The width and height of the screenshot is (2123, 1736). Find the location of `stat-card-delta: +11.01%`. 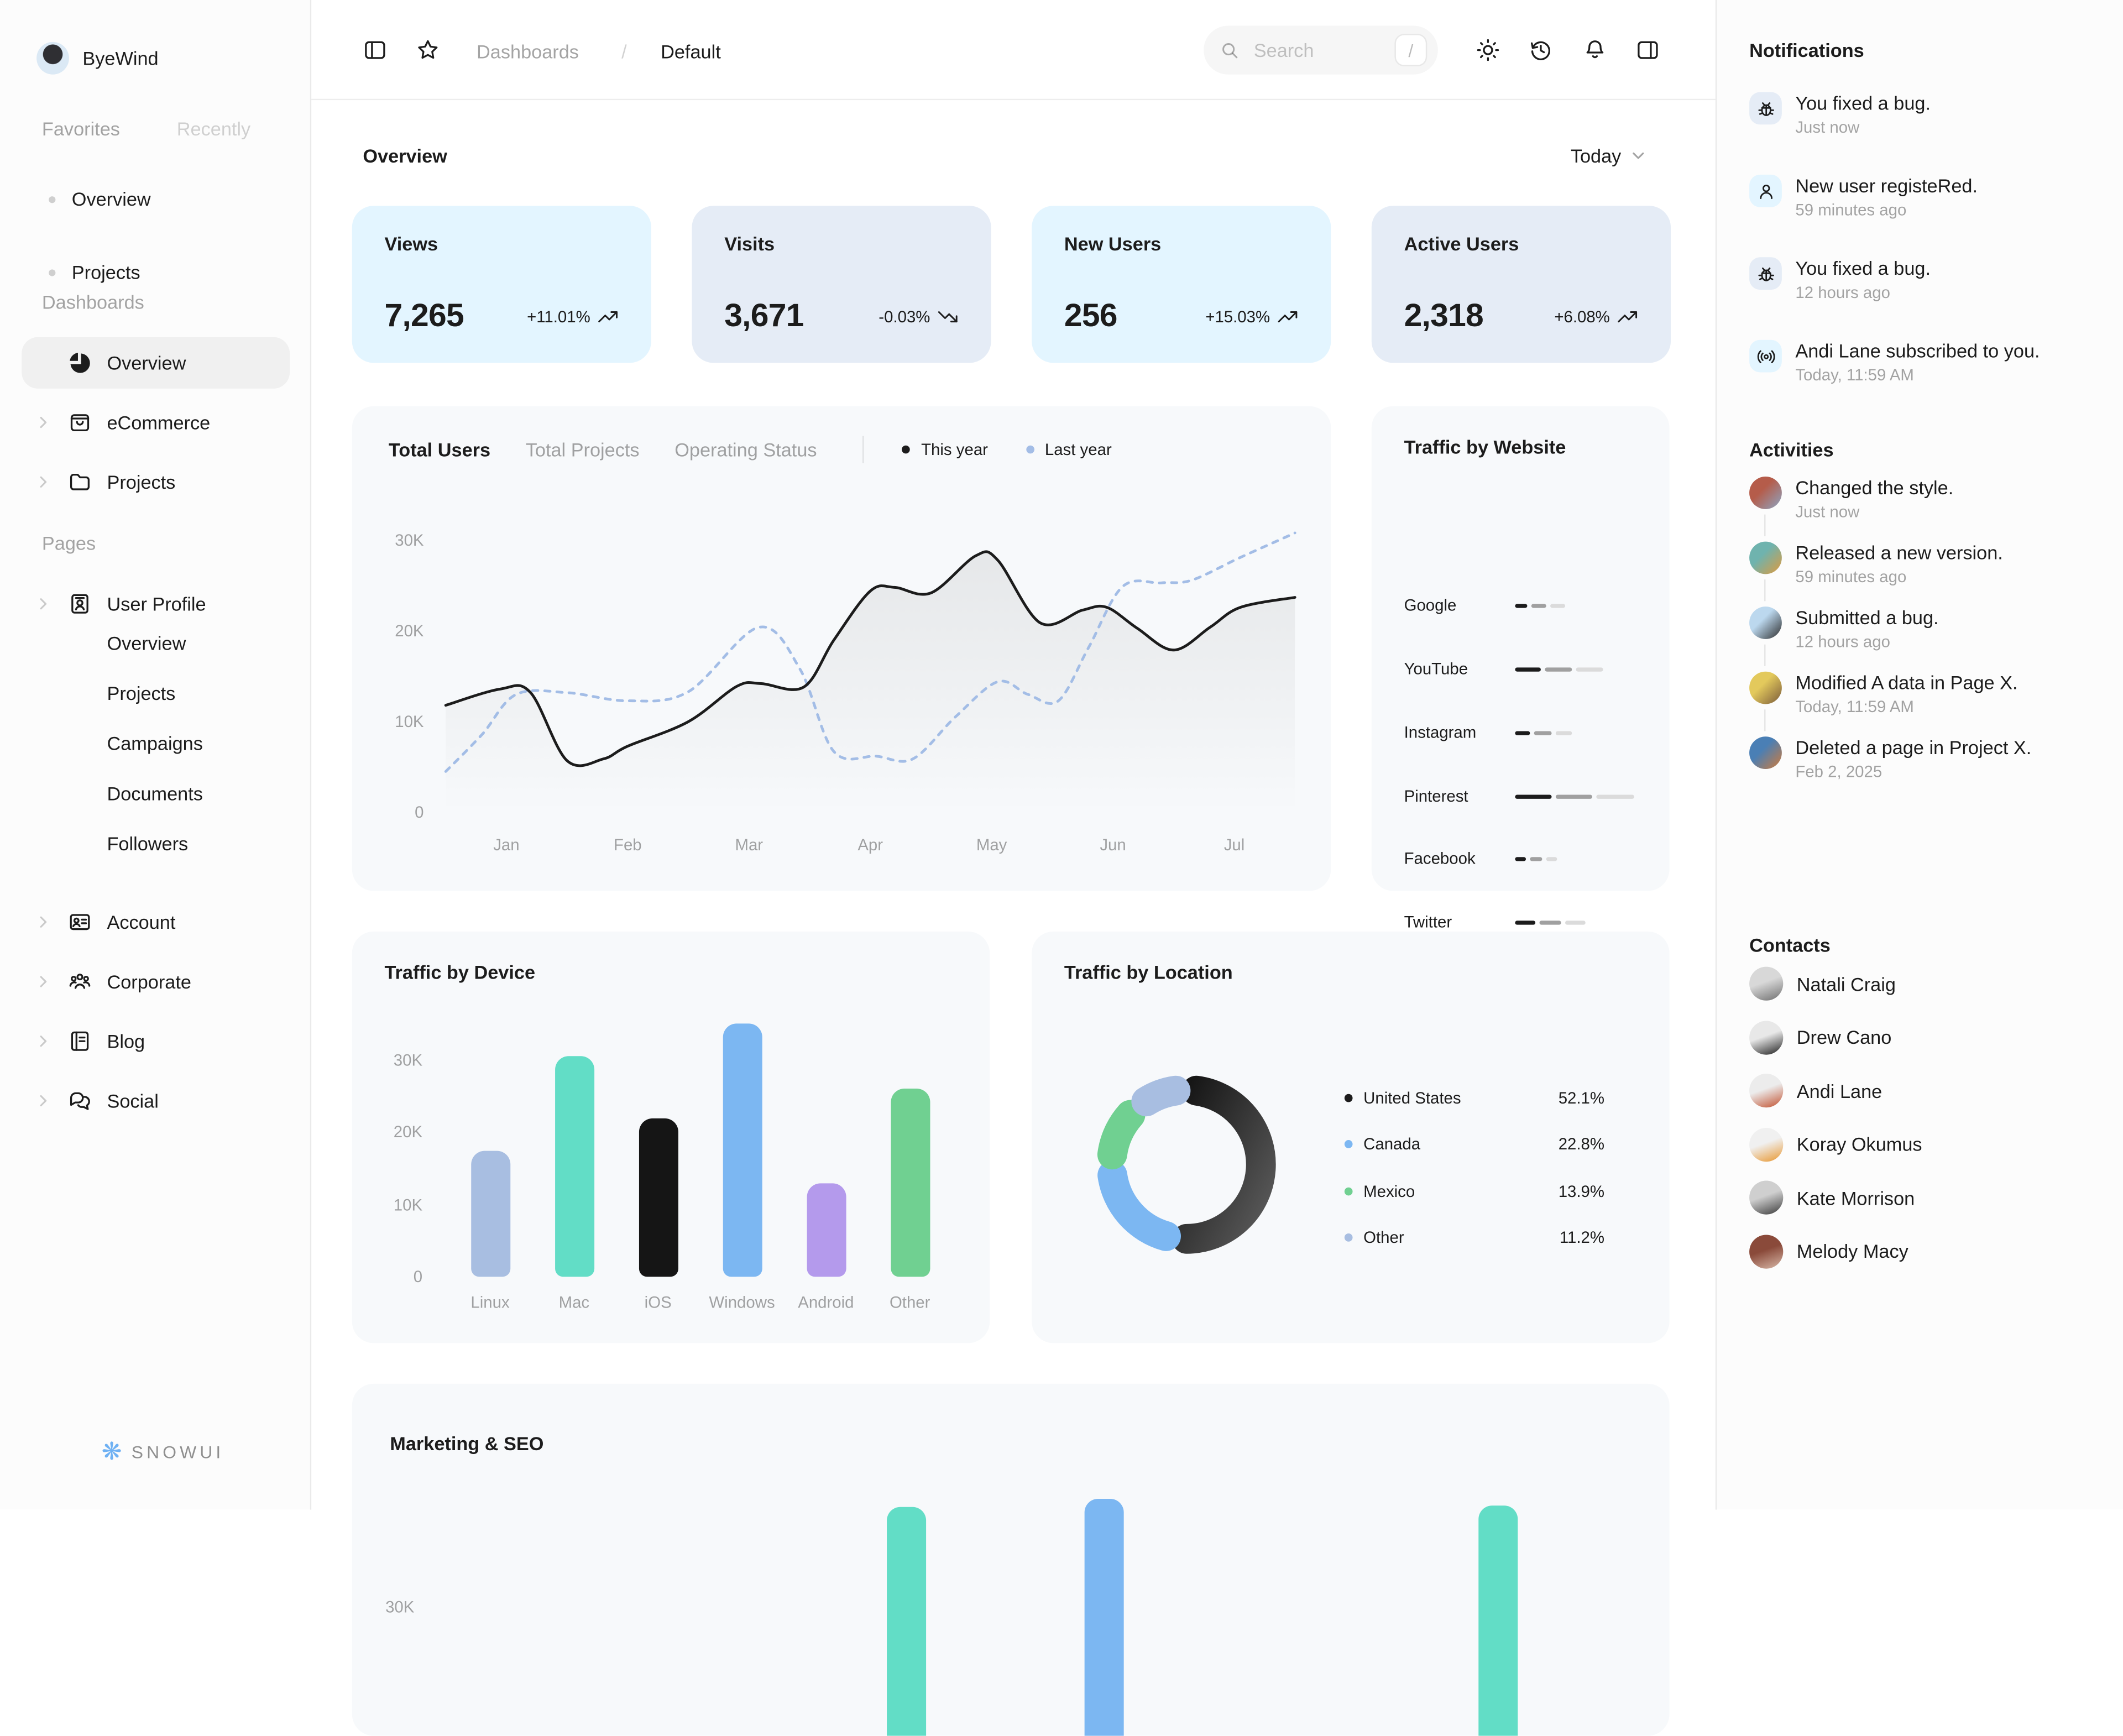

stat-card-delta: +11.01% is located at coordinates (573, 316).